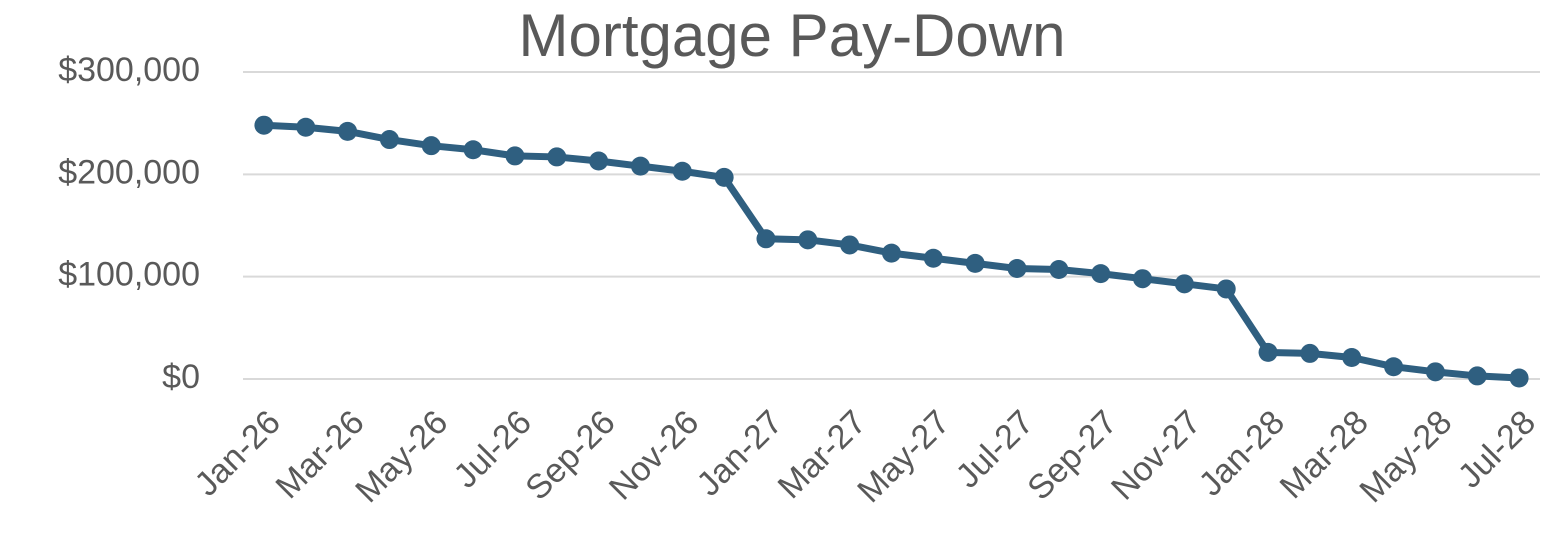 Image resolution: width=1546 pixels, height=554 pixels. I want to click on x-tick-label: Sep-26, so click(570, 455).